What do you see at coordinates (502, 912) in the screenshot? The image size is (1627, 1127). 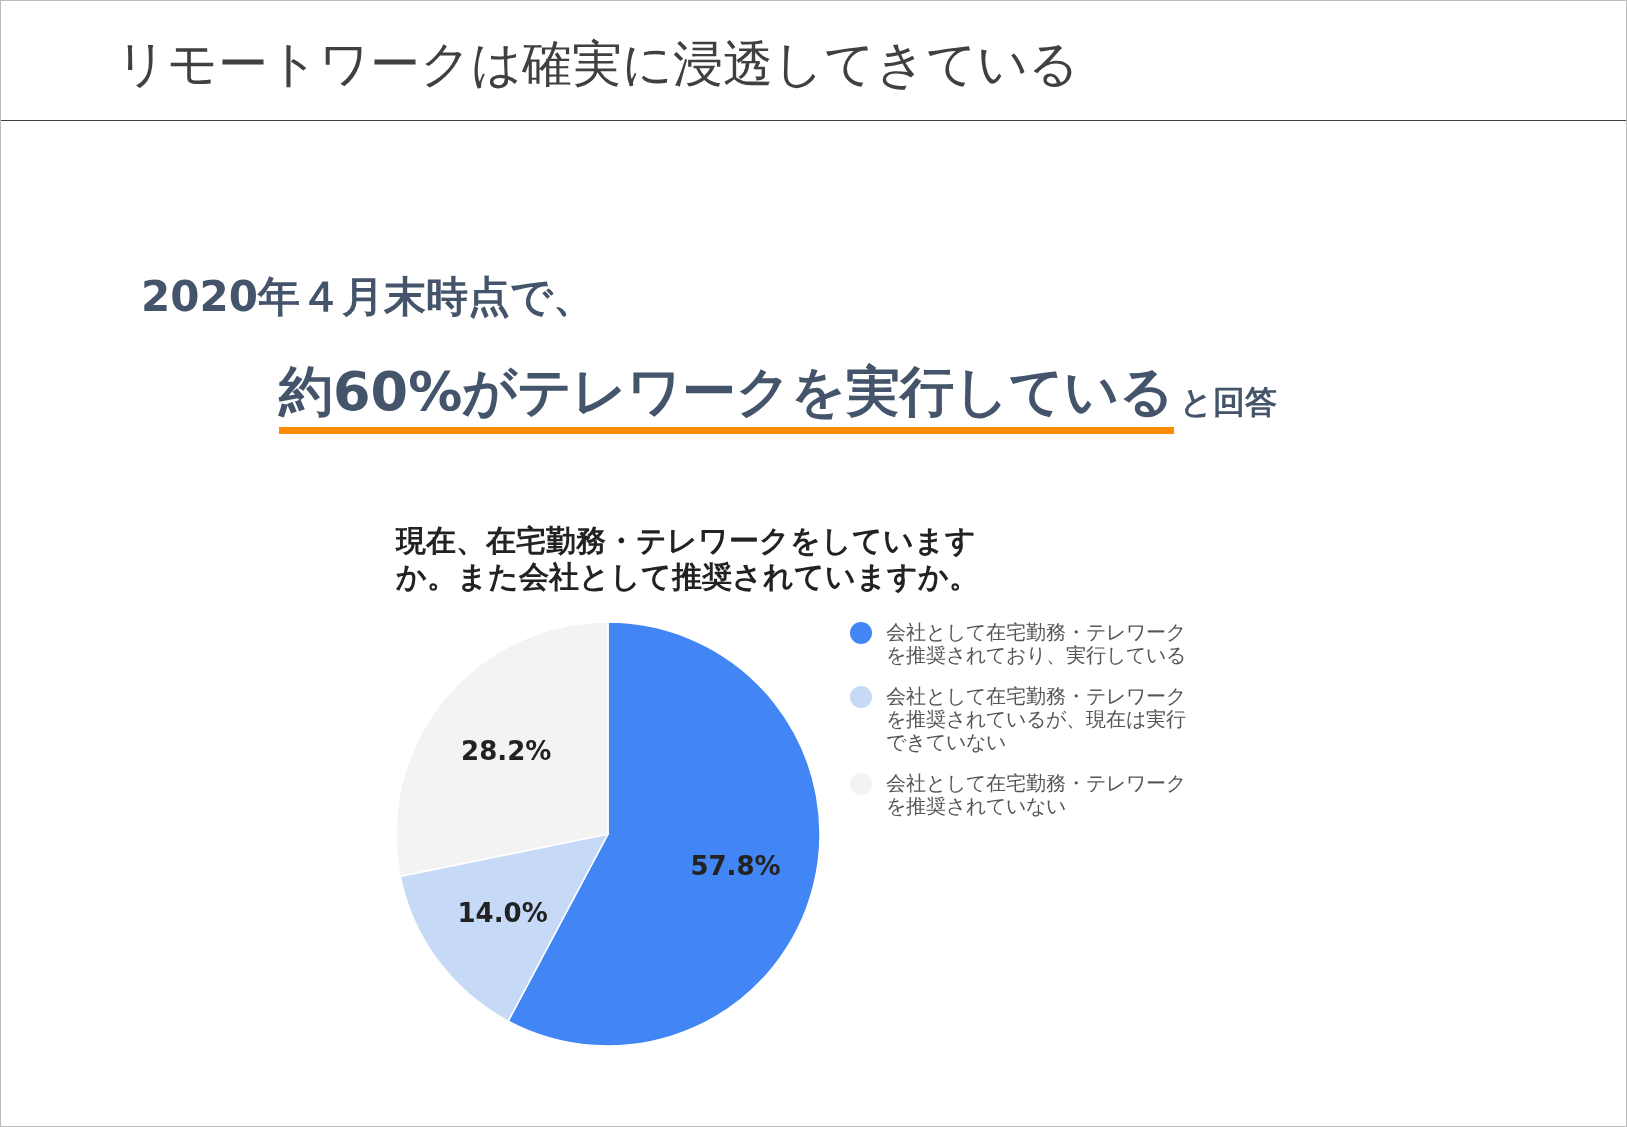 I see `data-label: 14.0%` at bounding box center [502, 912].